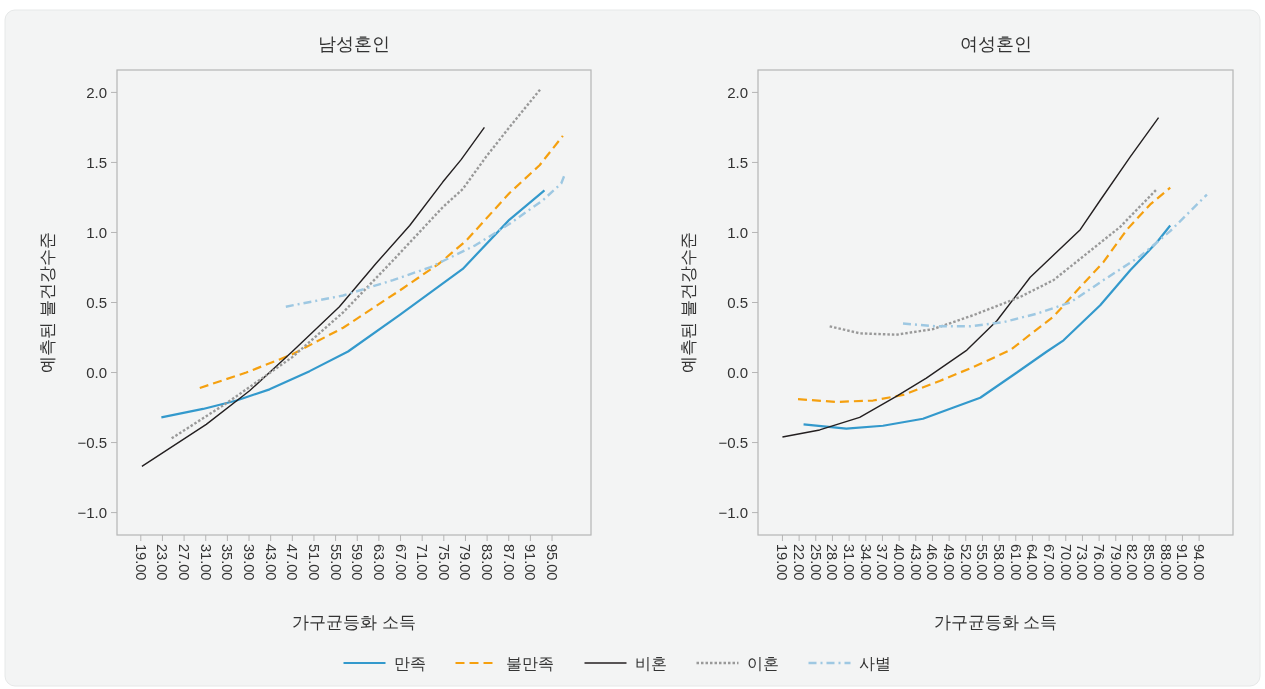  What do you see at coordinates (227, 562) in the screenshot?
I see `x-tick-label: 35.00` at bounding box center [227, 562].